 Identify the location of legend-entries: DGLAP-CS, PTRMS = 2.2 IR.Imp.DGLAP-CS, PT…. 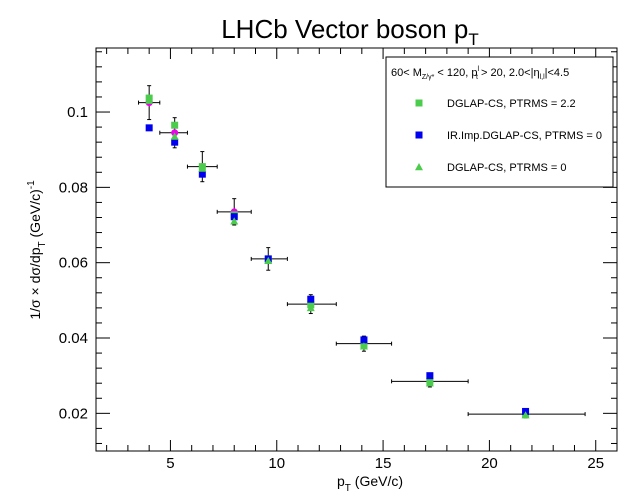
(508, 136).